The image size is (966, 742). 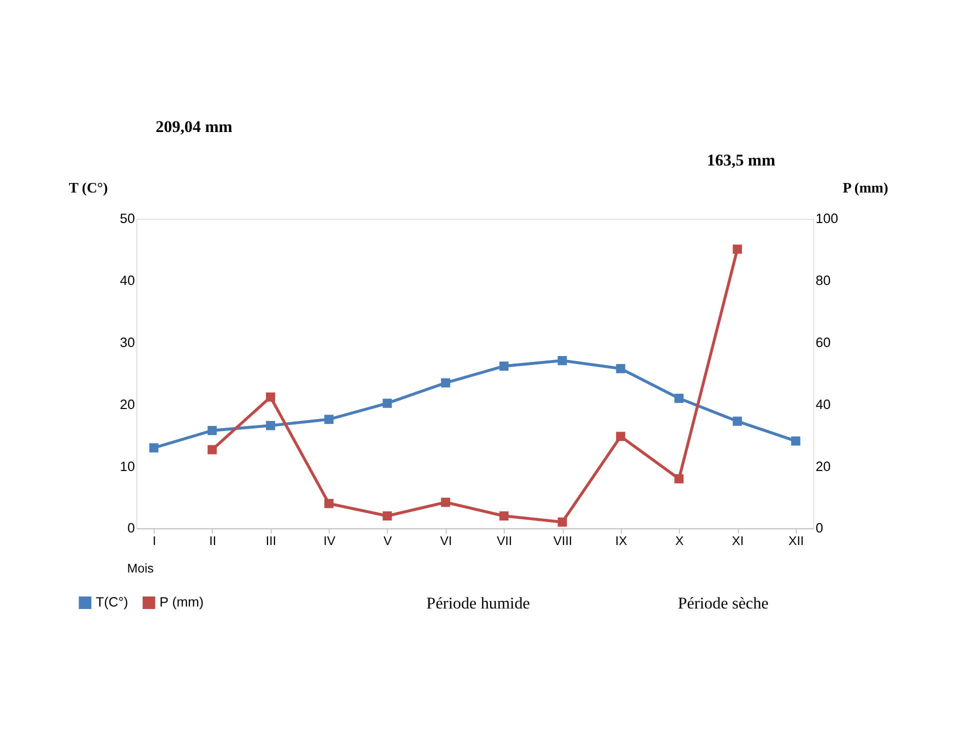 What do you see at coordinates (820, 528) in the screenshot?
I see `y2-tick-label: 0` at bounding box center [820, 528].